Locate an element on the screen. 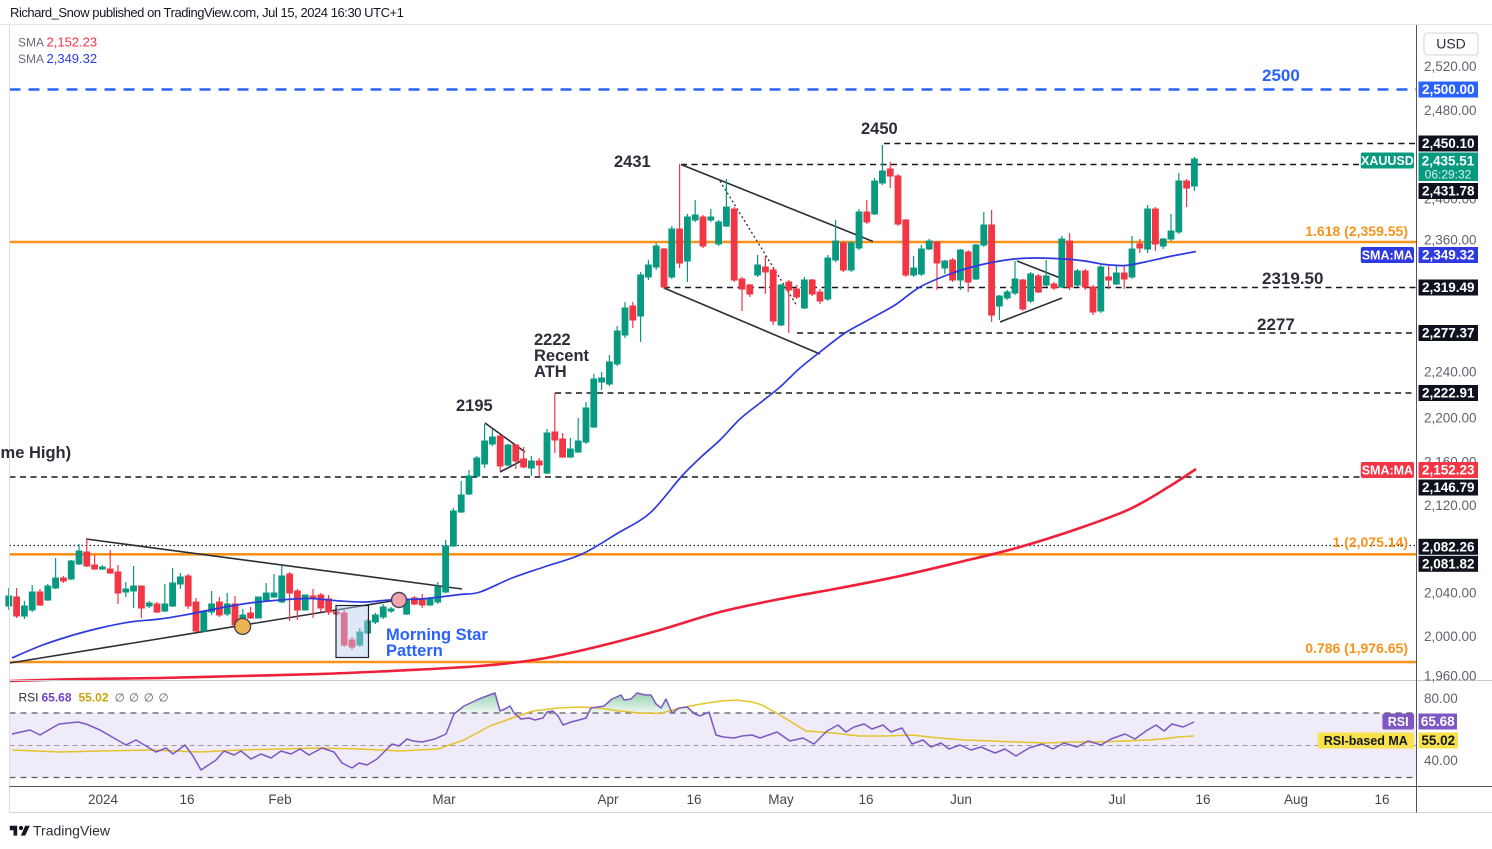  svg-text: 2,240.00 is located at coordinates (1450, 372).